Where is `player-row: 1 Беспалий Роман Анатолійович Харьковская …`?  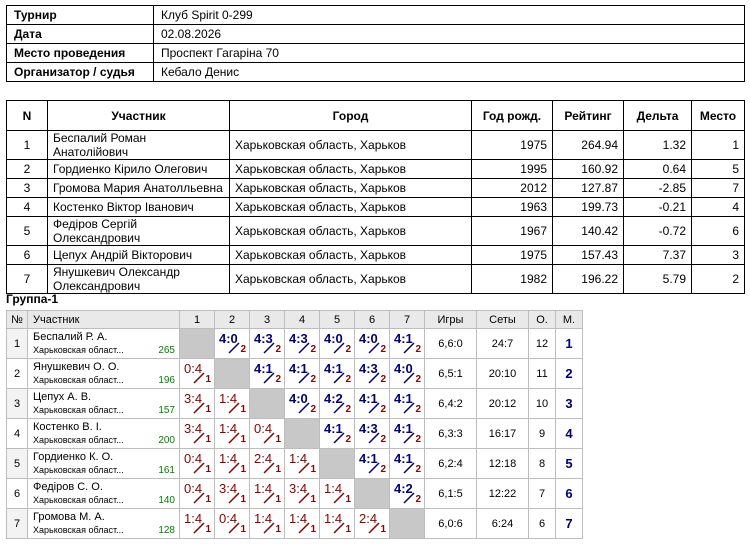
player-row: 1 Беспалий Роман Анатолійович Харьковская … is located at coordinates (375, 145).